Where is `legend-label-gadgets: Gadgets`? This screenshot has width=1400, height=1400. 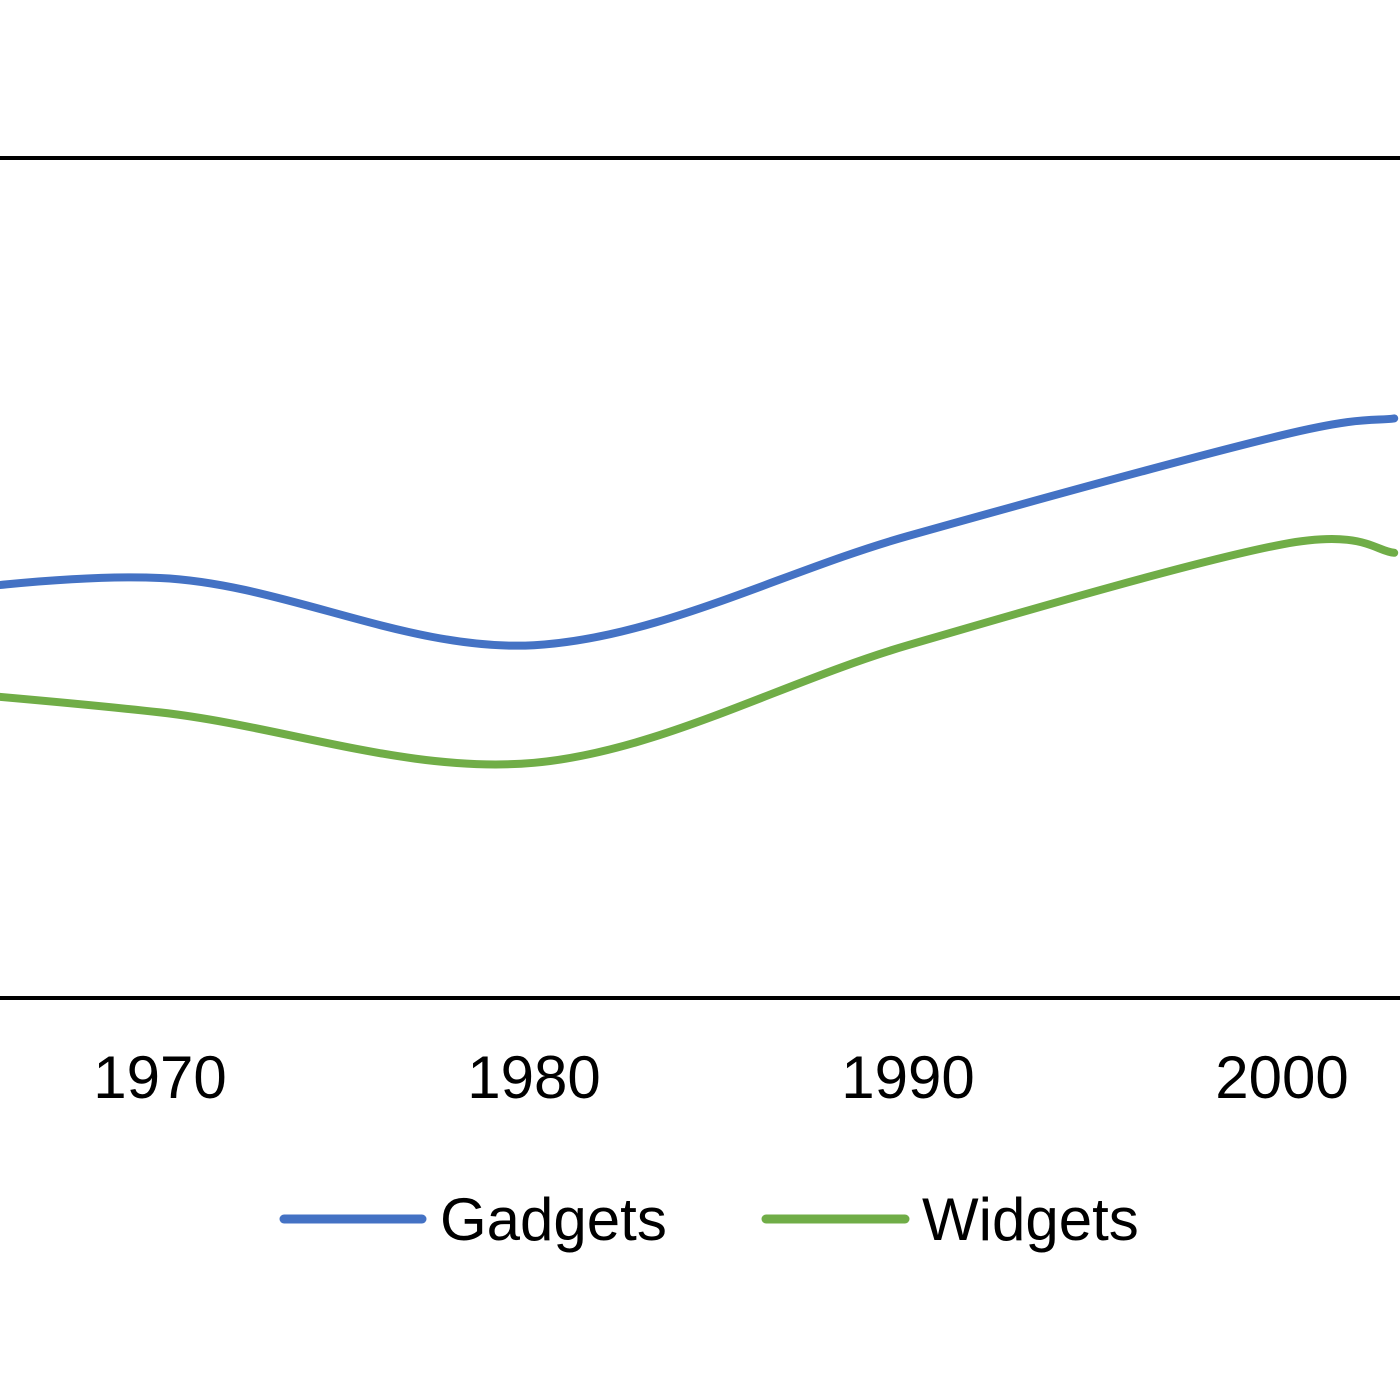 legend-label-gadgets: Gadgets is located at coordinates (553, 1219).